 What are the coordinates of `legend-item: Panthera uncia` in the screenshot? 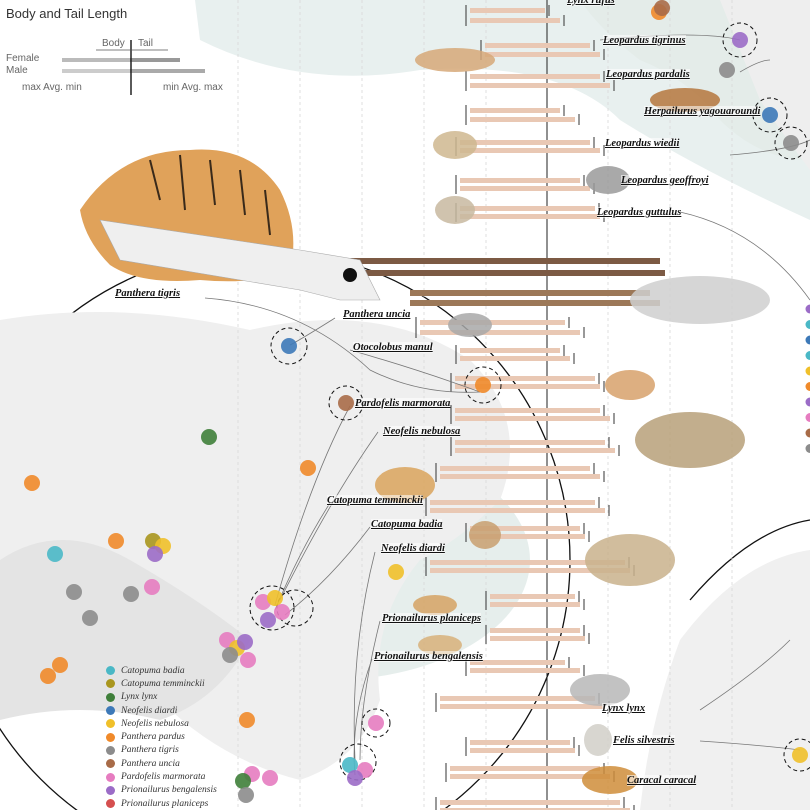 It's located at (171, 763).